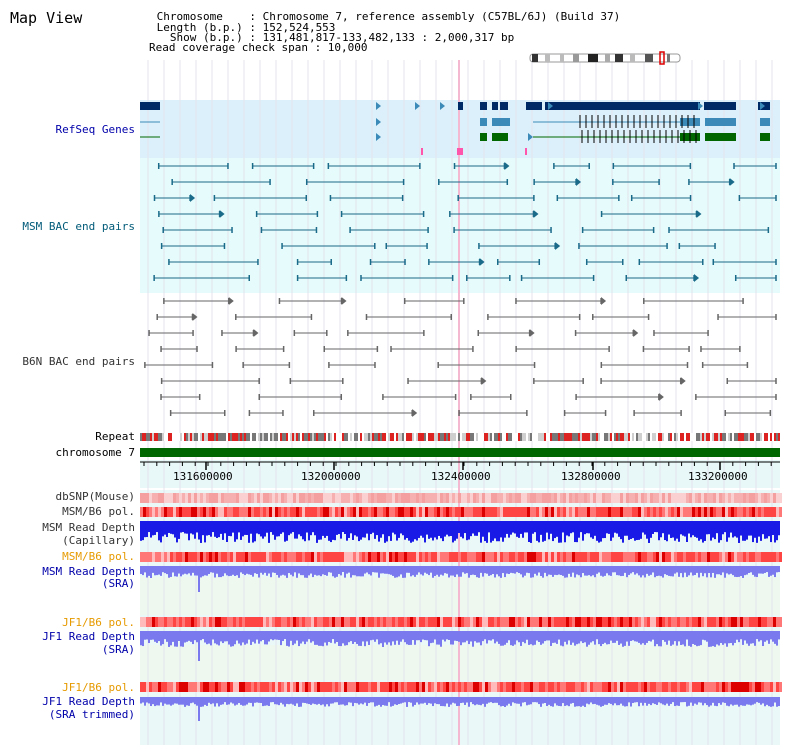 The image size is (800, 745). Describe the element at coordinates (95, 129) in the screenshot. I see `track-label-refseq: RefSeq Genes` at that location.